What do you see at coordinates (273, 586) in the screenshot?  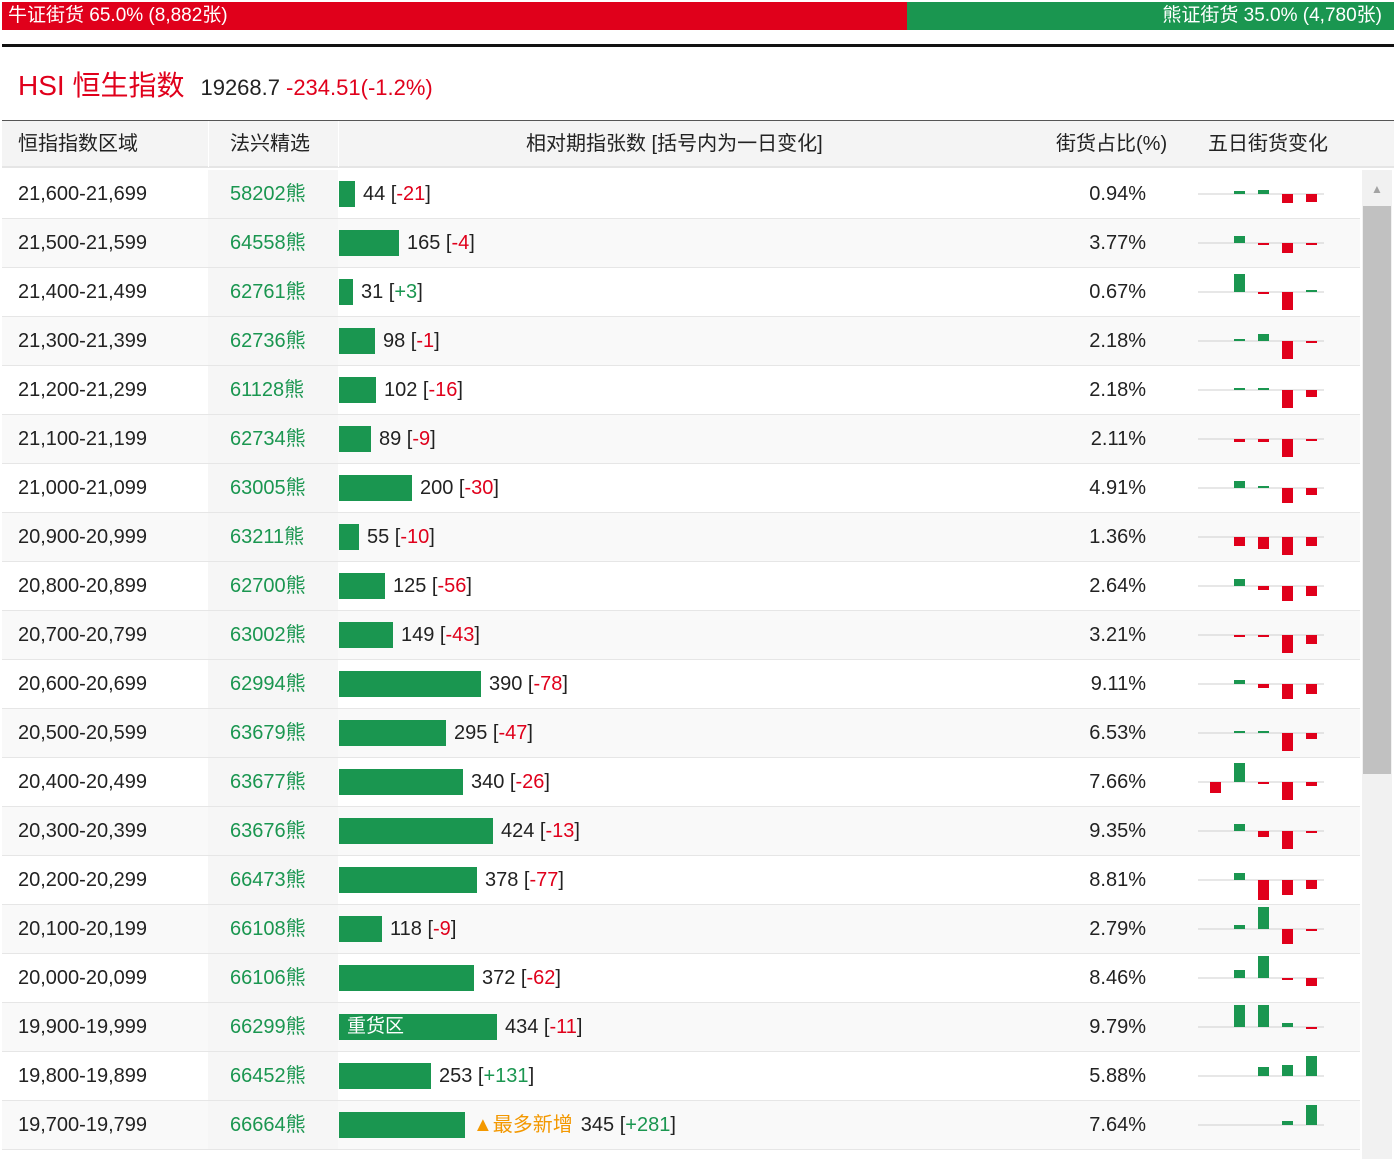 I see `warrant-code-link: 62700熊` at bounding box center [273, 586].